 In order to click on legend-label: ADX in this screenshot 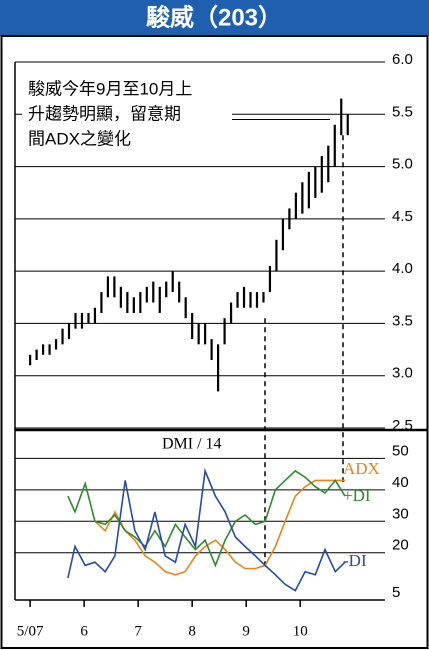, I will do `click(361, 468)`.